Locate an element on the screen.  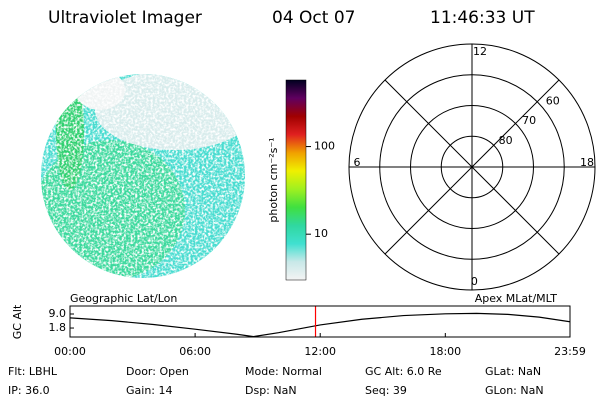
polar-mlt-label: 6 is located at coordinates (357, 162).